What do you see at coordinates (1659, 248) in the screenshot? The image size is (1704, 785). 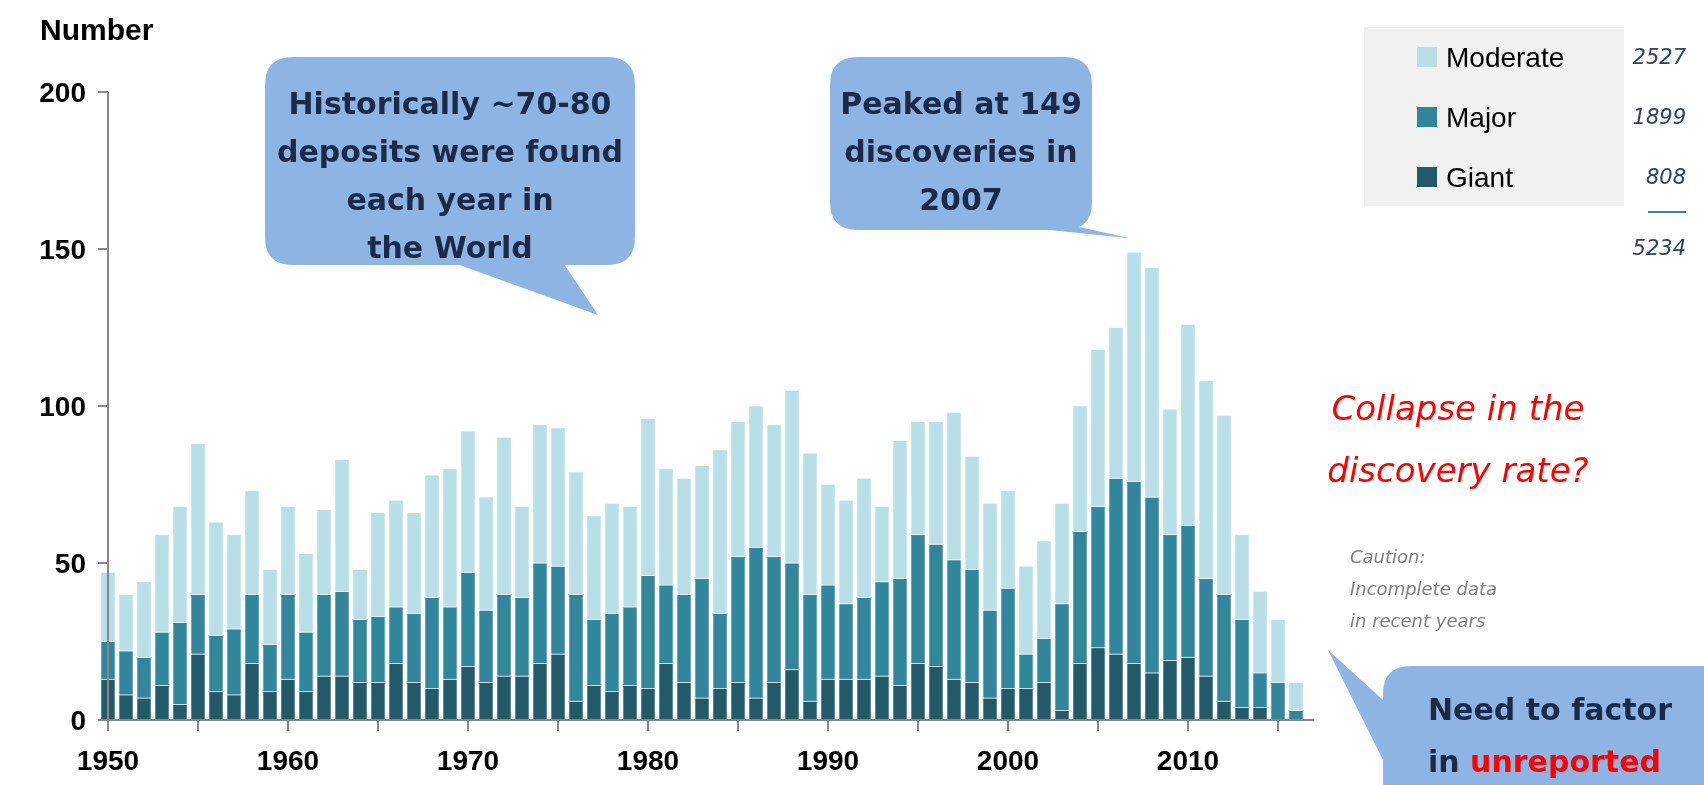 I see `text: 5234` at bounding box center [1659, 248].